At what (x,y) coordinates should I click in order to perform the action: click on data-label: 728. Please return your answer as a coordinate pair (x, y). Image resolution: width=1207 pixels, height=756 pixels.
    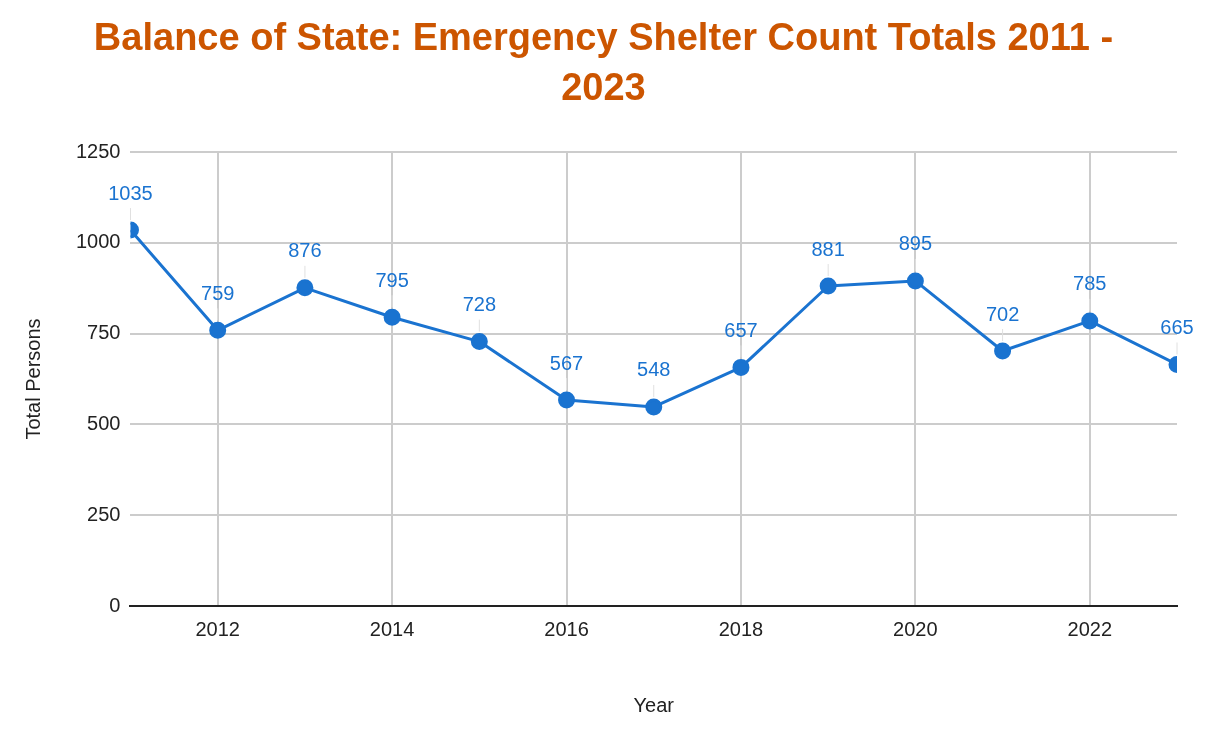
    Looking at the image, I should click on (479, 304).